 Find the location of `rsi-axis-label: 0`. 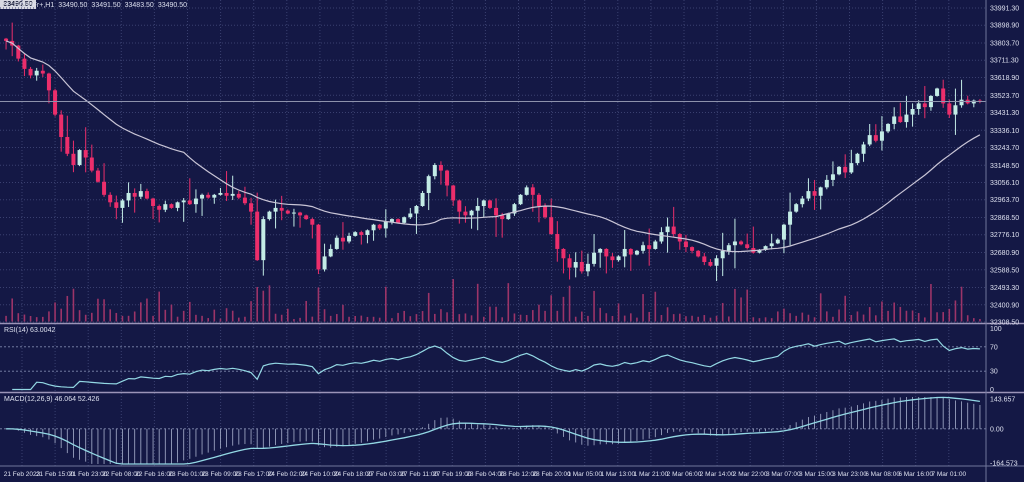

rsi-axis-label: 0 is located at coordinates (992, 390).